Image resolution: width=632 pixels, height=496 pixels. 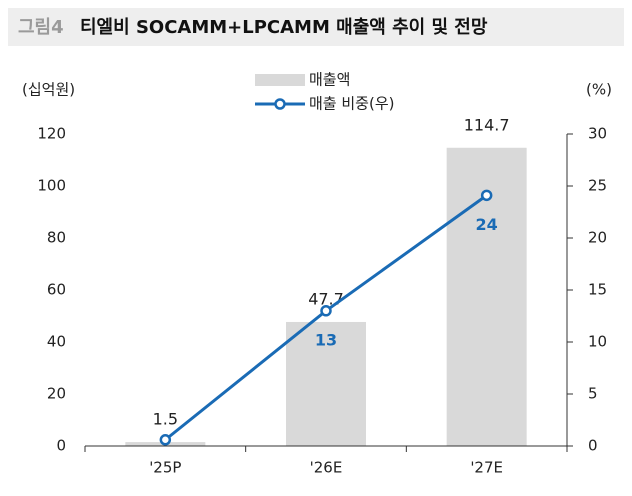 I want to click on y2-tick-label: 20, so click(x=597, y=238).